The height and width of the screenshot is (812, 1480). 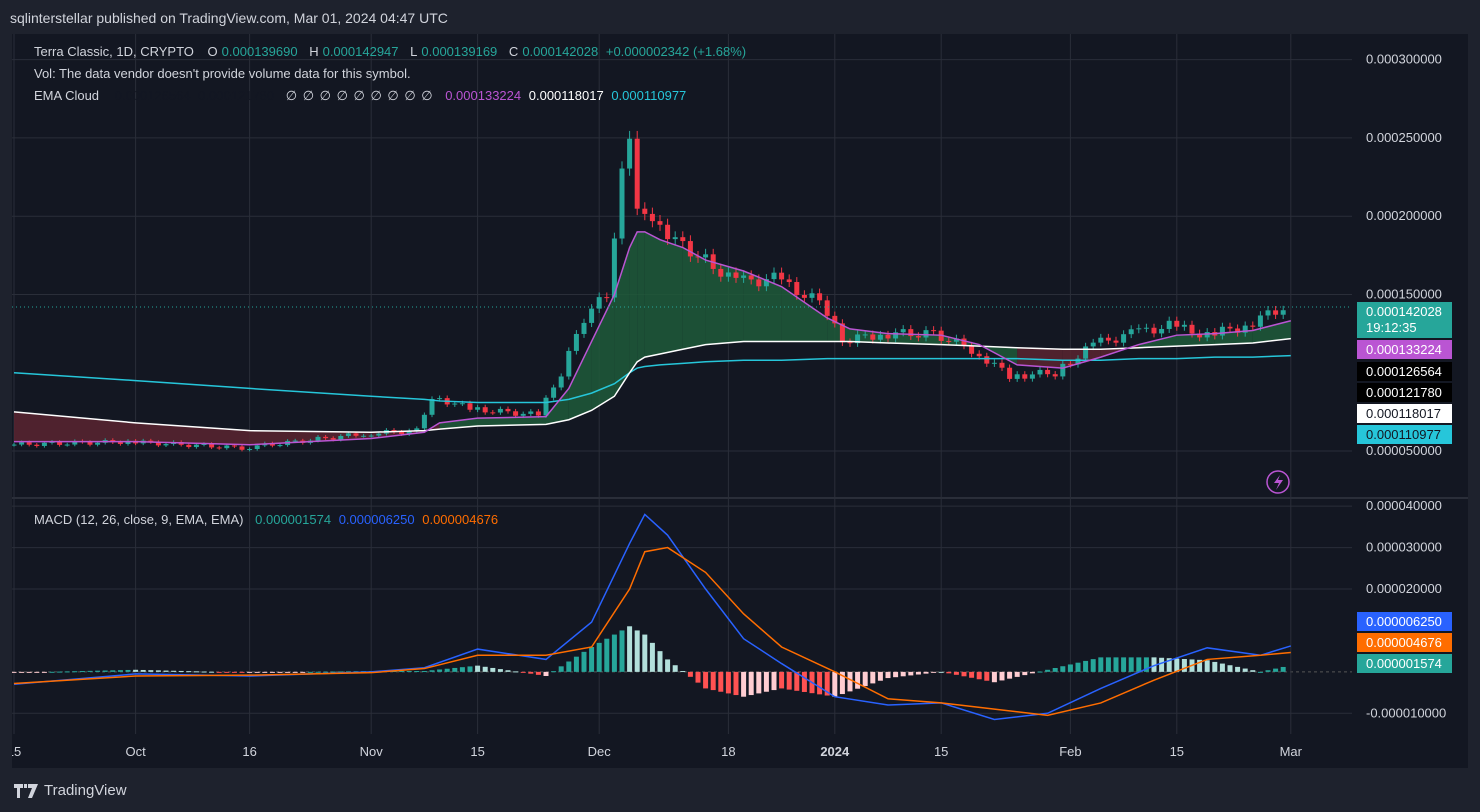 What do you see at coordinates (459, 51) in the screenshot?
I see `low-value: 0.000139169` at bounding box center [459, 51].